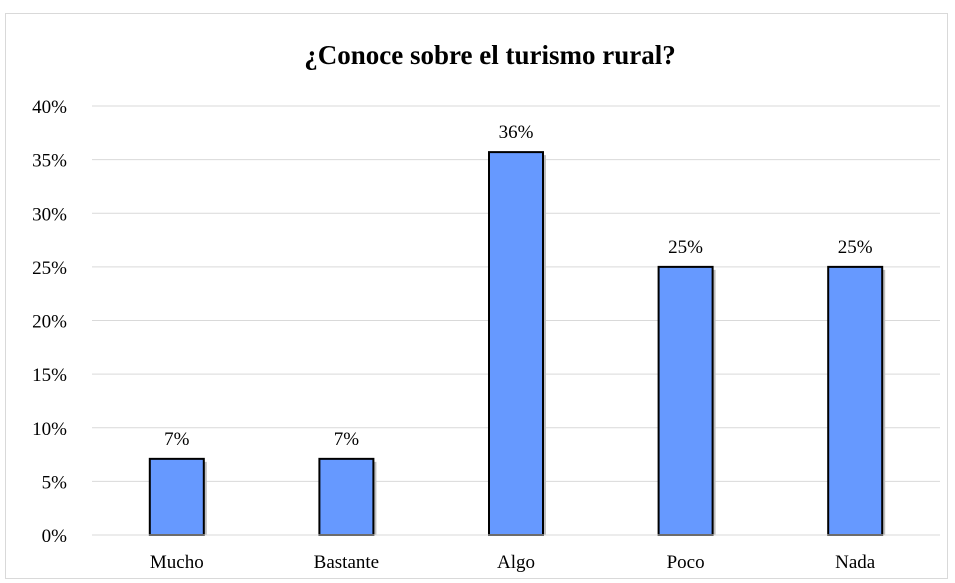  I want to click on data-label: 36%, so click(516, 132).